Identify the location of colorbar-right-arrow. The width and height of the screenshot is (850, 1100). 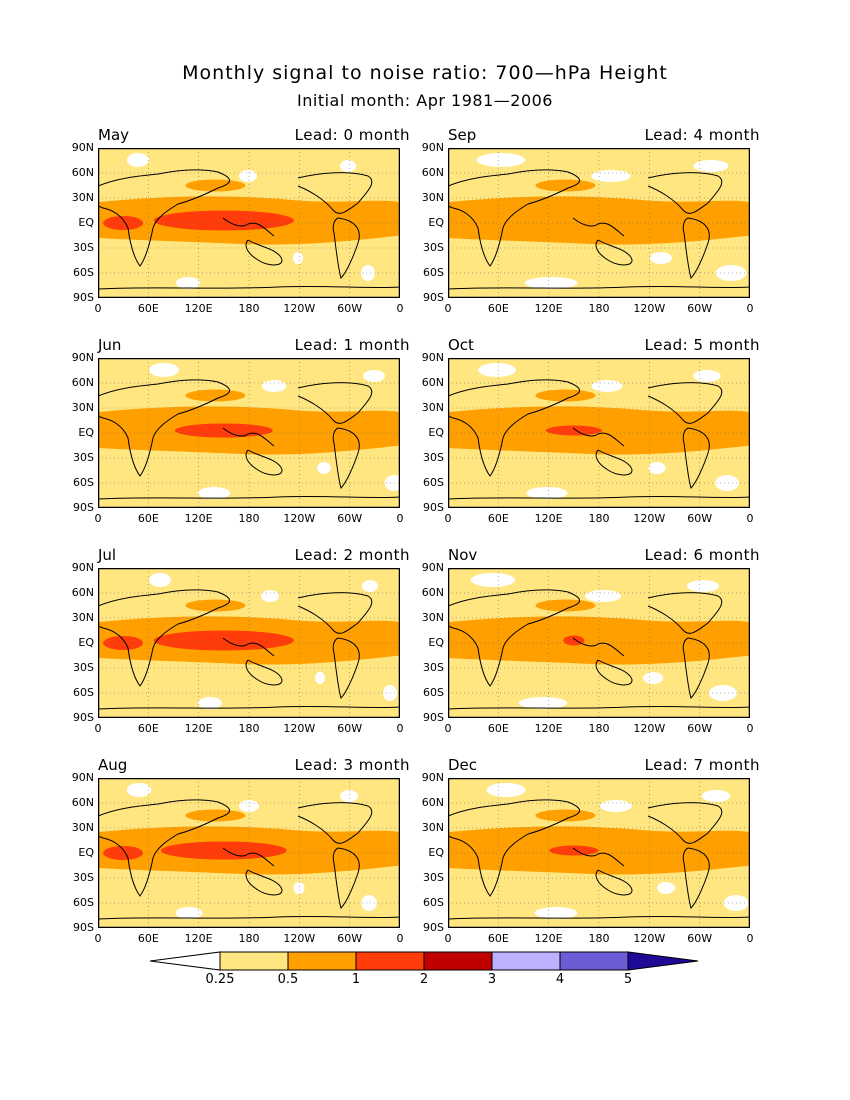
(663, 961).